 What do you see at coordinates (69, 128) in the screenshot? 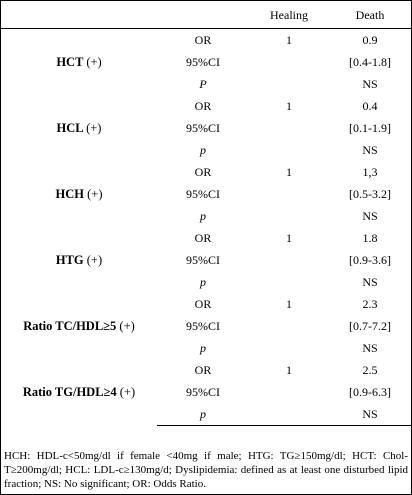
I see `group-label-text: HCL` at bounding box center [69, 128].